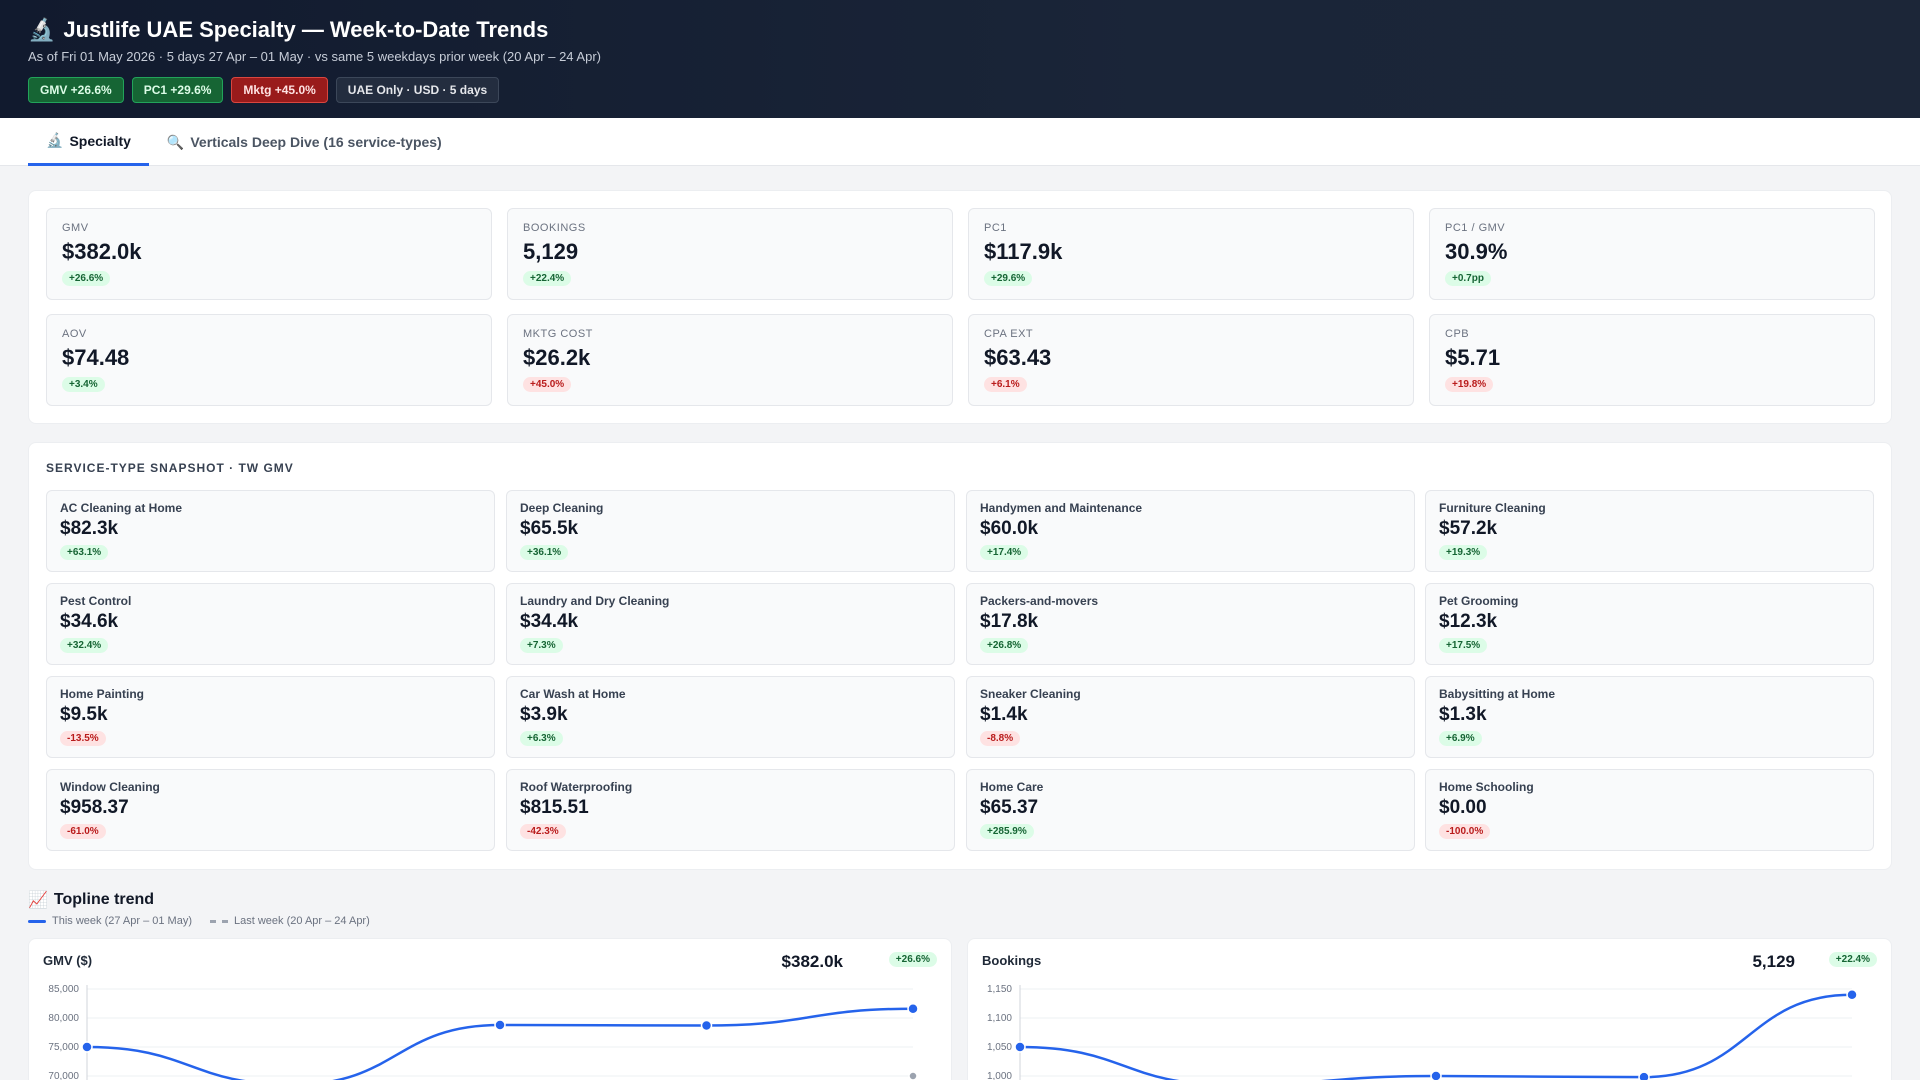 The height and width of the screenshot is (1080, 1920). Describe the element at coordinates (541, 645) in the screenshot. I see `service-delta-badge: +7.3%` at that location.